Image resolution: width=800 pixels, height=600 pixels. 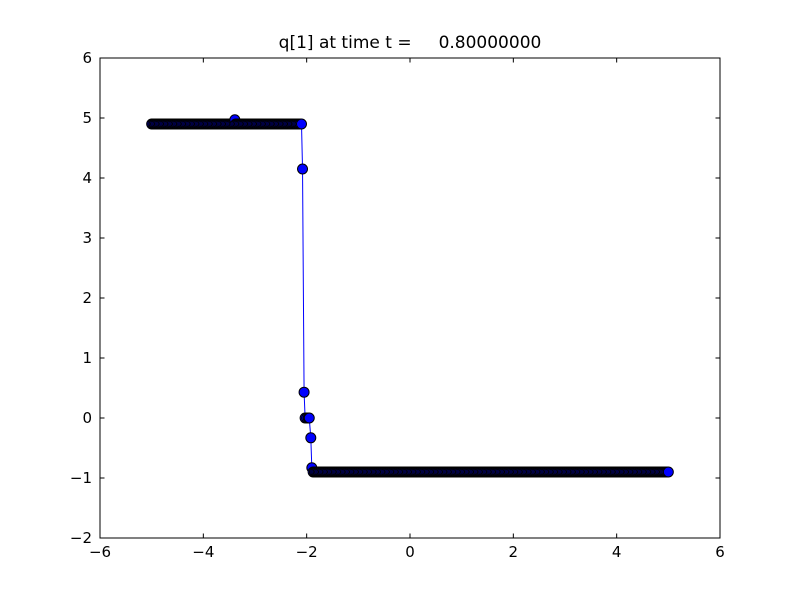 What do you see at coordinates (307, 552) in the screenshot?
I see `x-tick-label: −2` at bounding box center [307, 552].